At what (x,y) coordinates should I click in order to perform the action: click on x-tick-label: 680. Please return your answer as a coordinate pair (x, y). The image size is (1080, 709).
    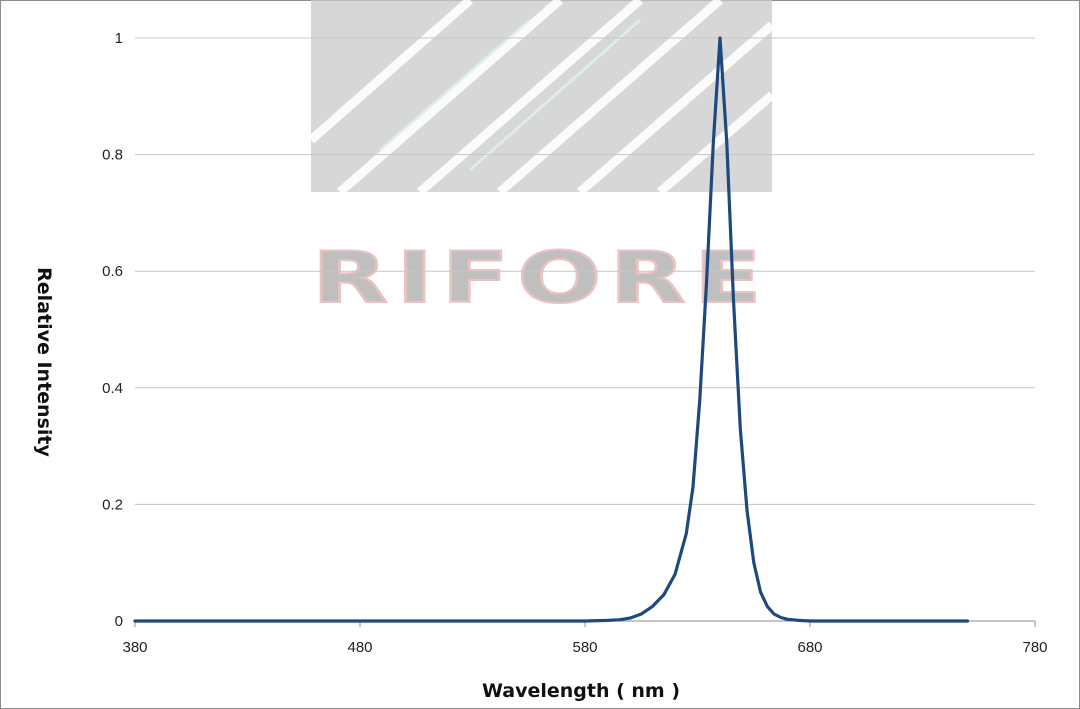
    Looking at the image, I should click on (809, 647).